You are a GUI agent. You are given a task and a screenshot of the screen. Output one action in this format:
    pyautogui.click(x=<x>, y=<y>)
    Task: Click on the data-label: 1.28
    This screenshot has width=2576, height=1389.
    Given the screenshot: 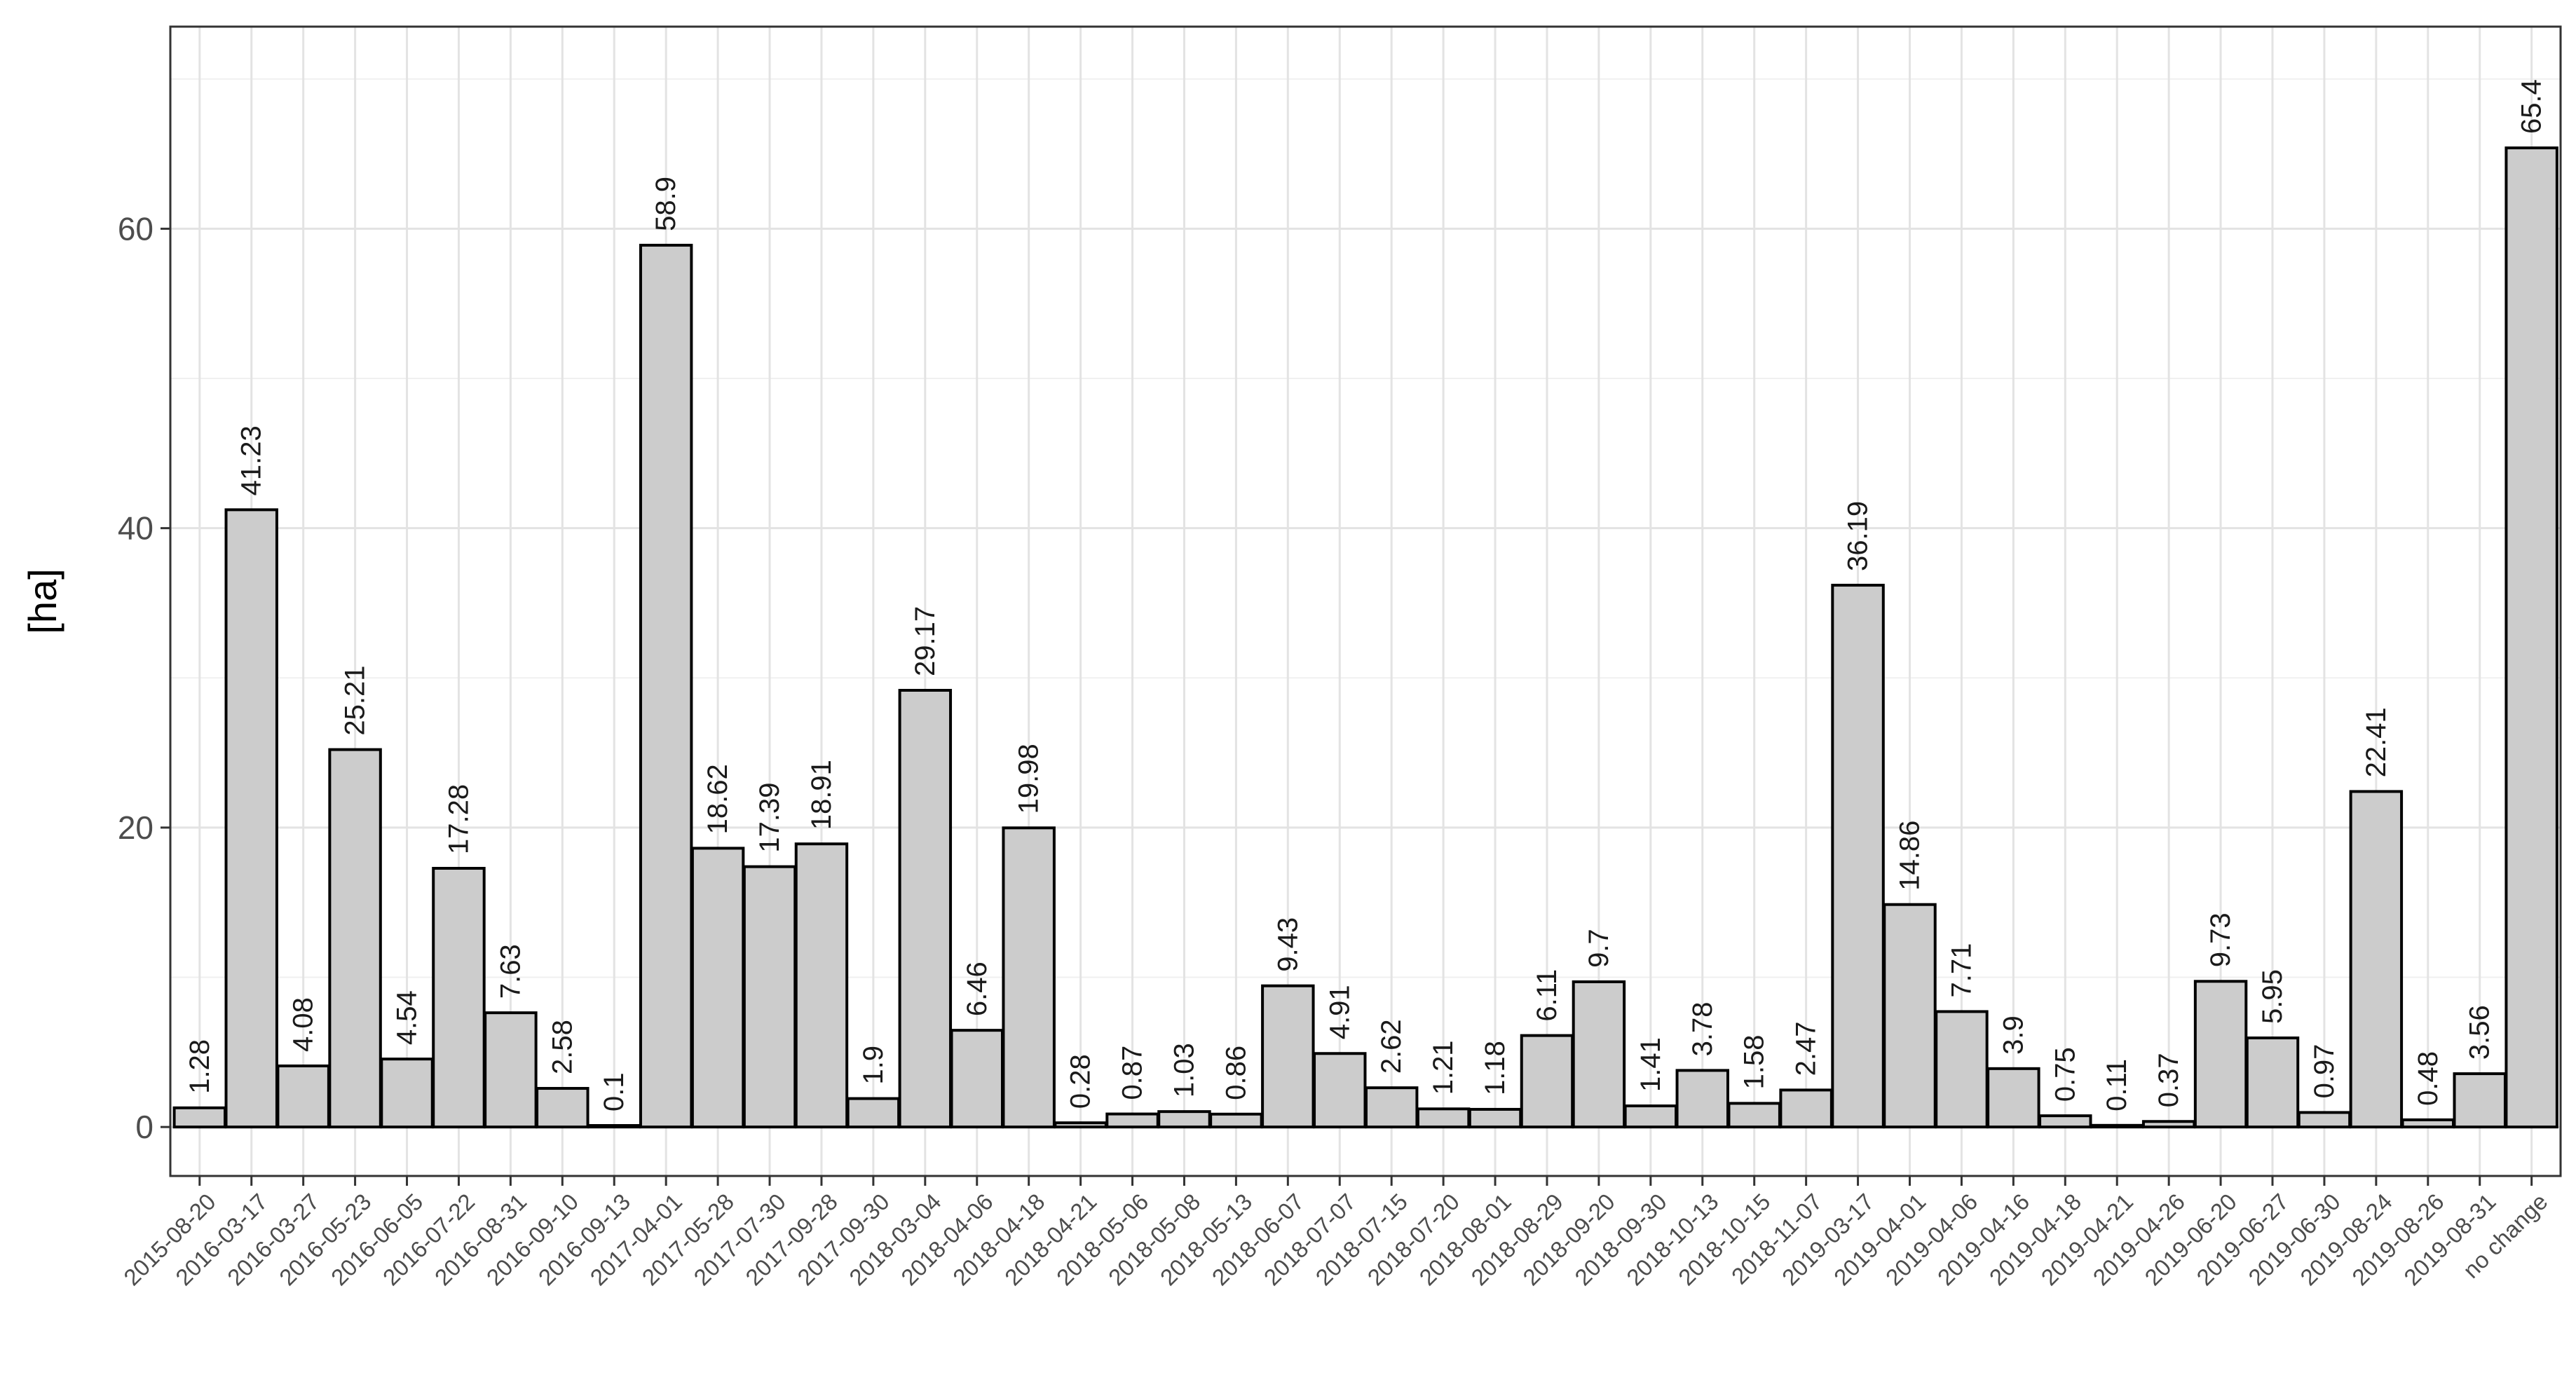 What is the action you would take?
    pyautogui.click(x=199, y=1066)
    